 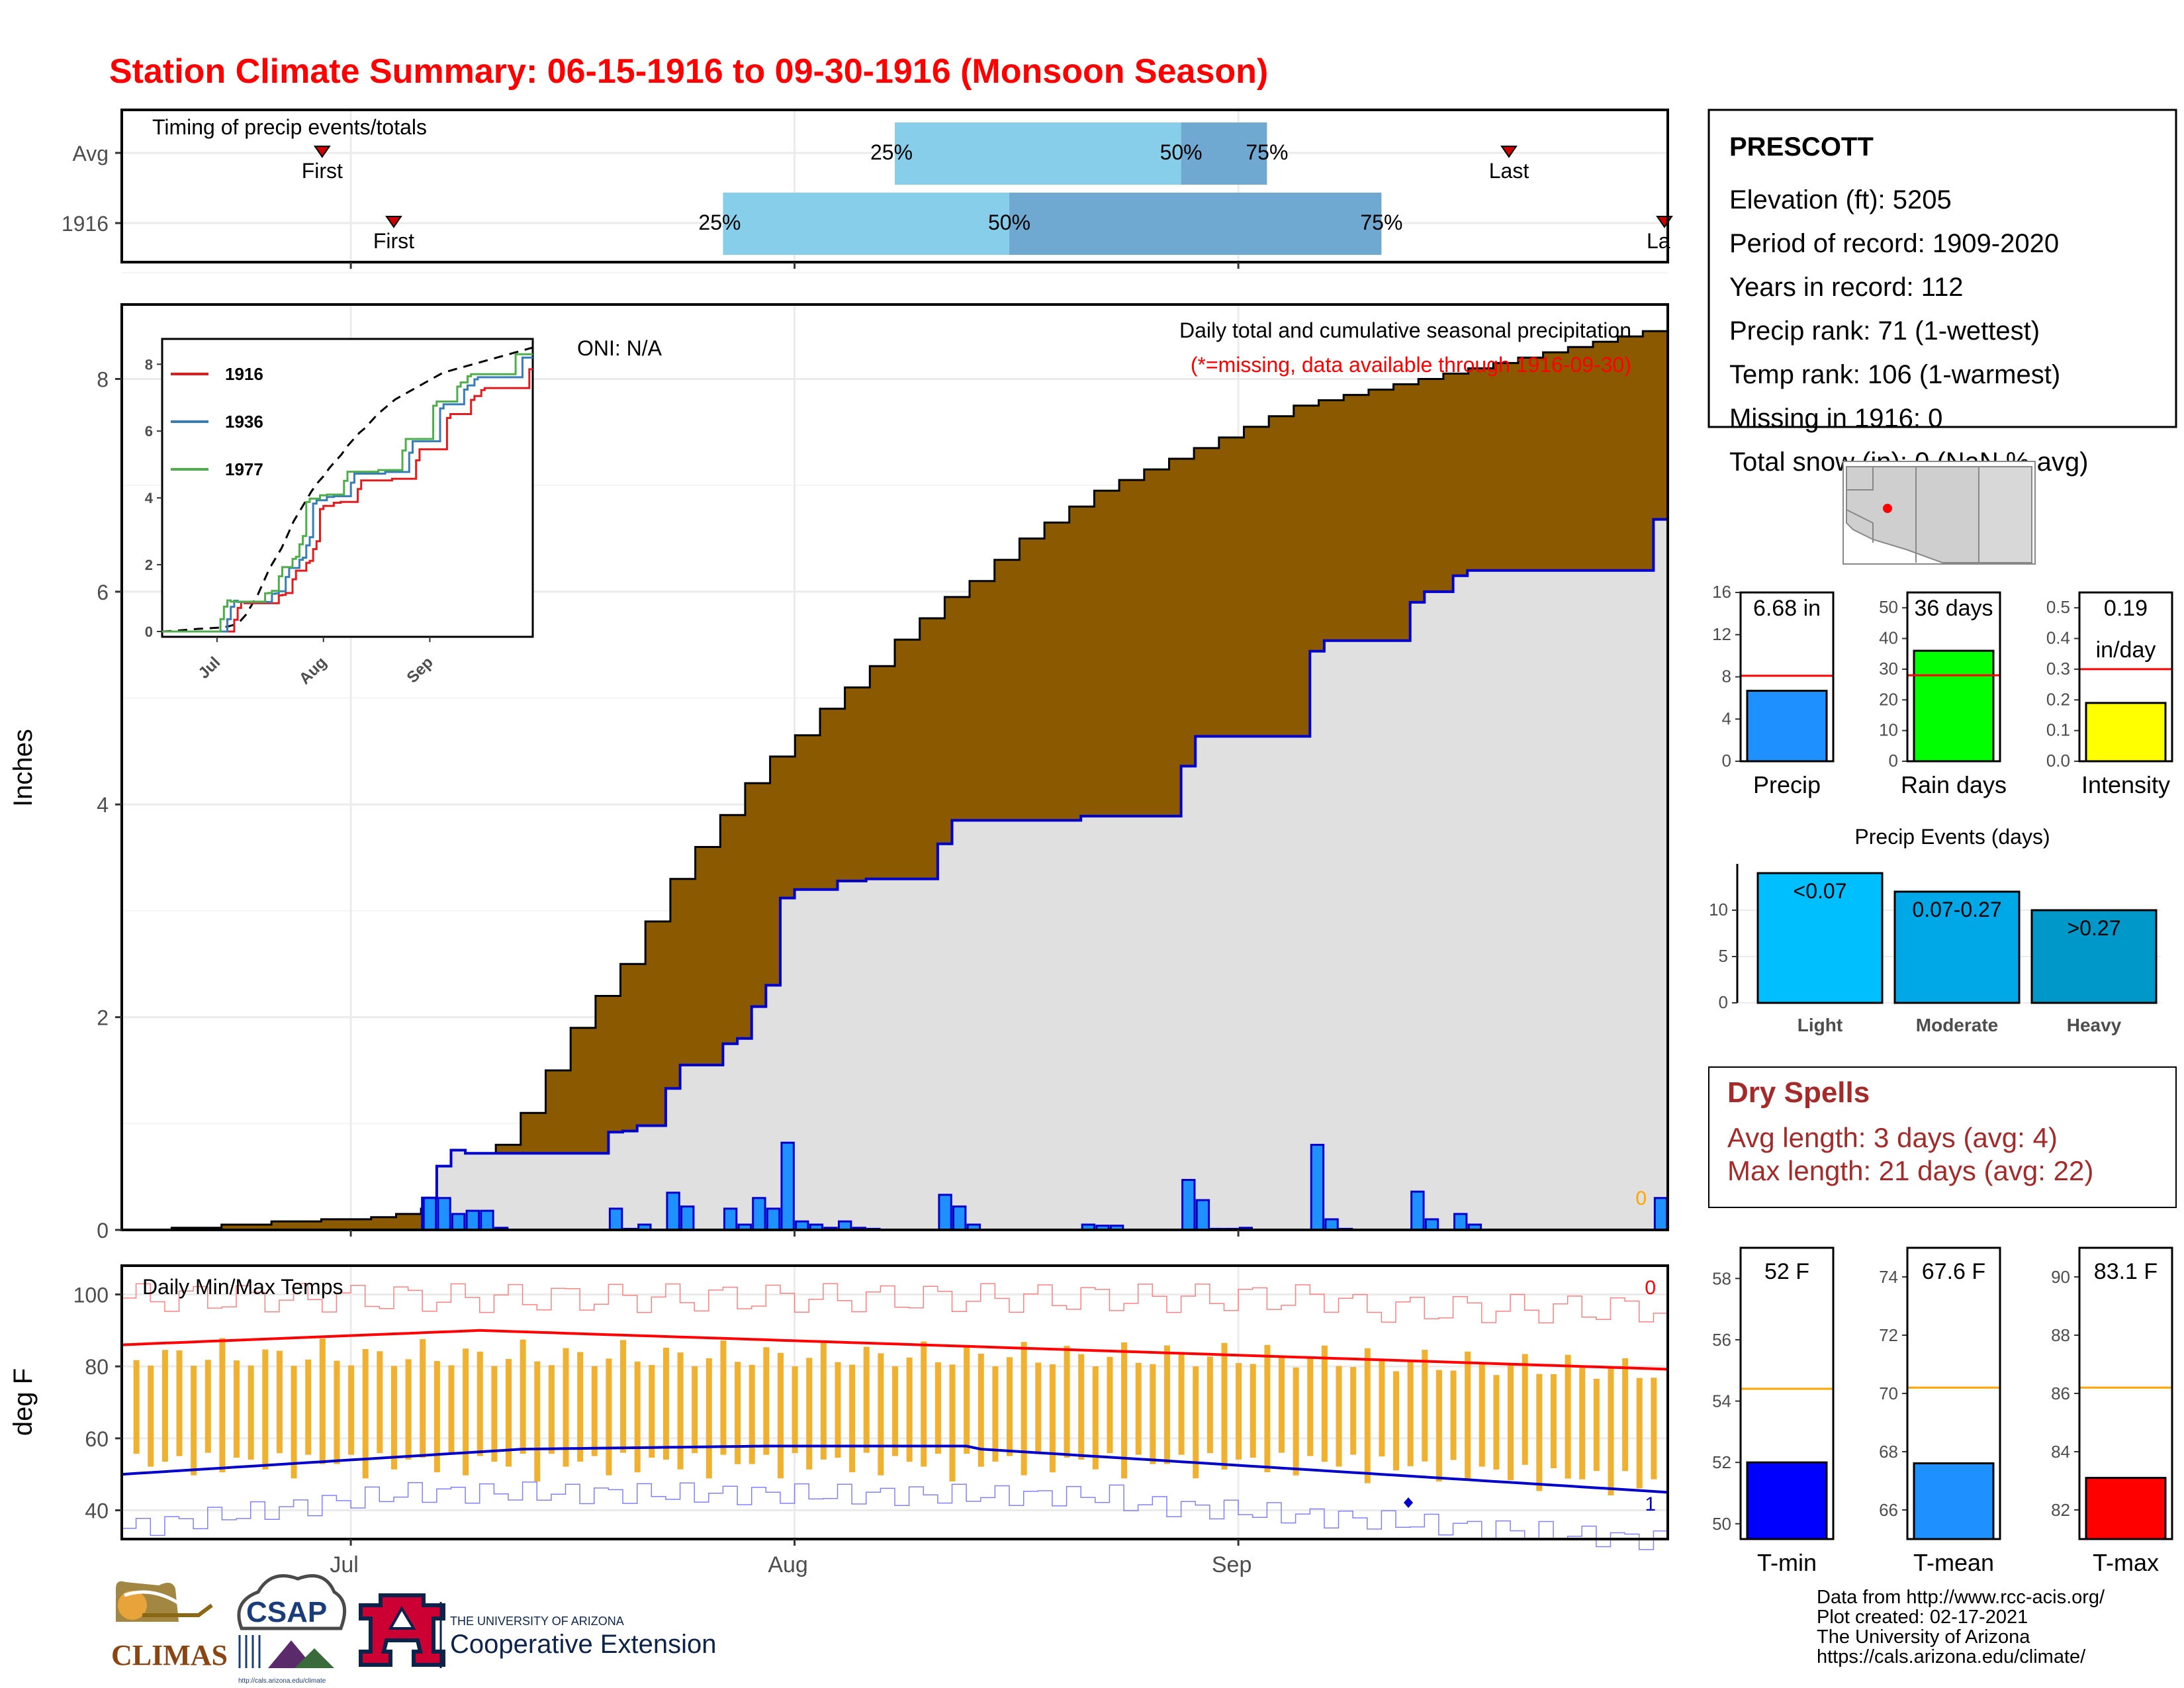 What do you see at coordinates (91, 1295) in the screenshot?
I see `temp-y-tick-label: 100` at bounding box center [91, 1295].